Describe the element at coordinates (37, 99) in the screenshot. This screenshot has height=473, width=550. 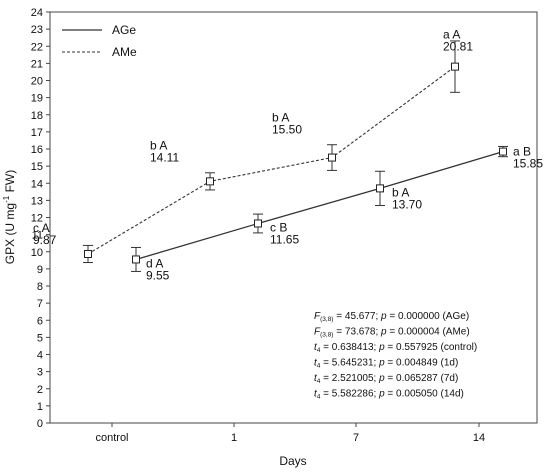
I see `y-tick-label: 19` at that location.